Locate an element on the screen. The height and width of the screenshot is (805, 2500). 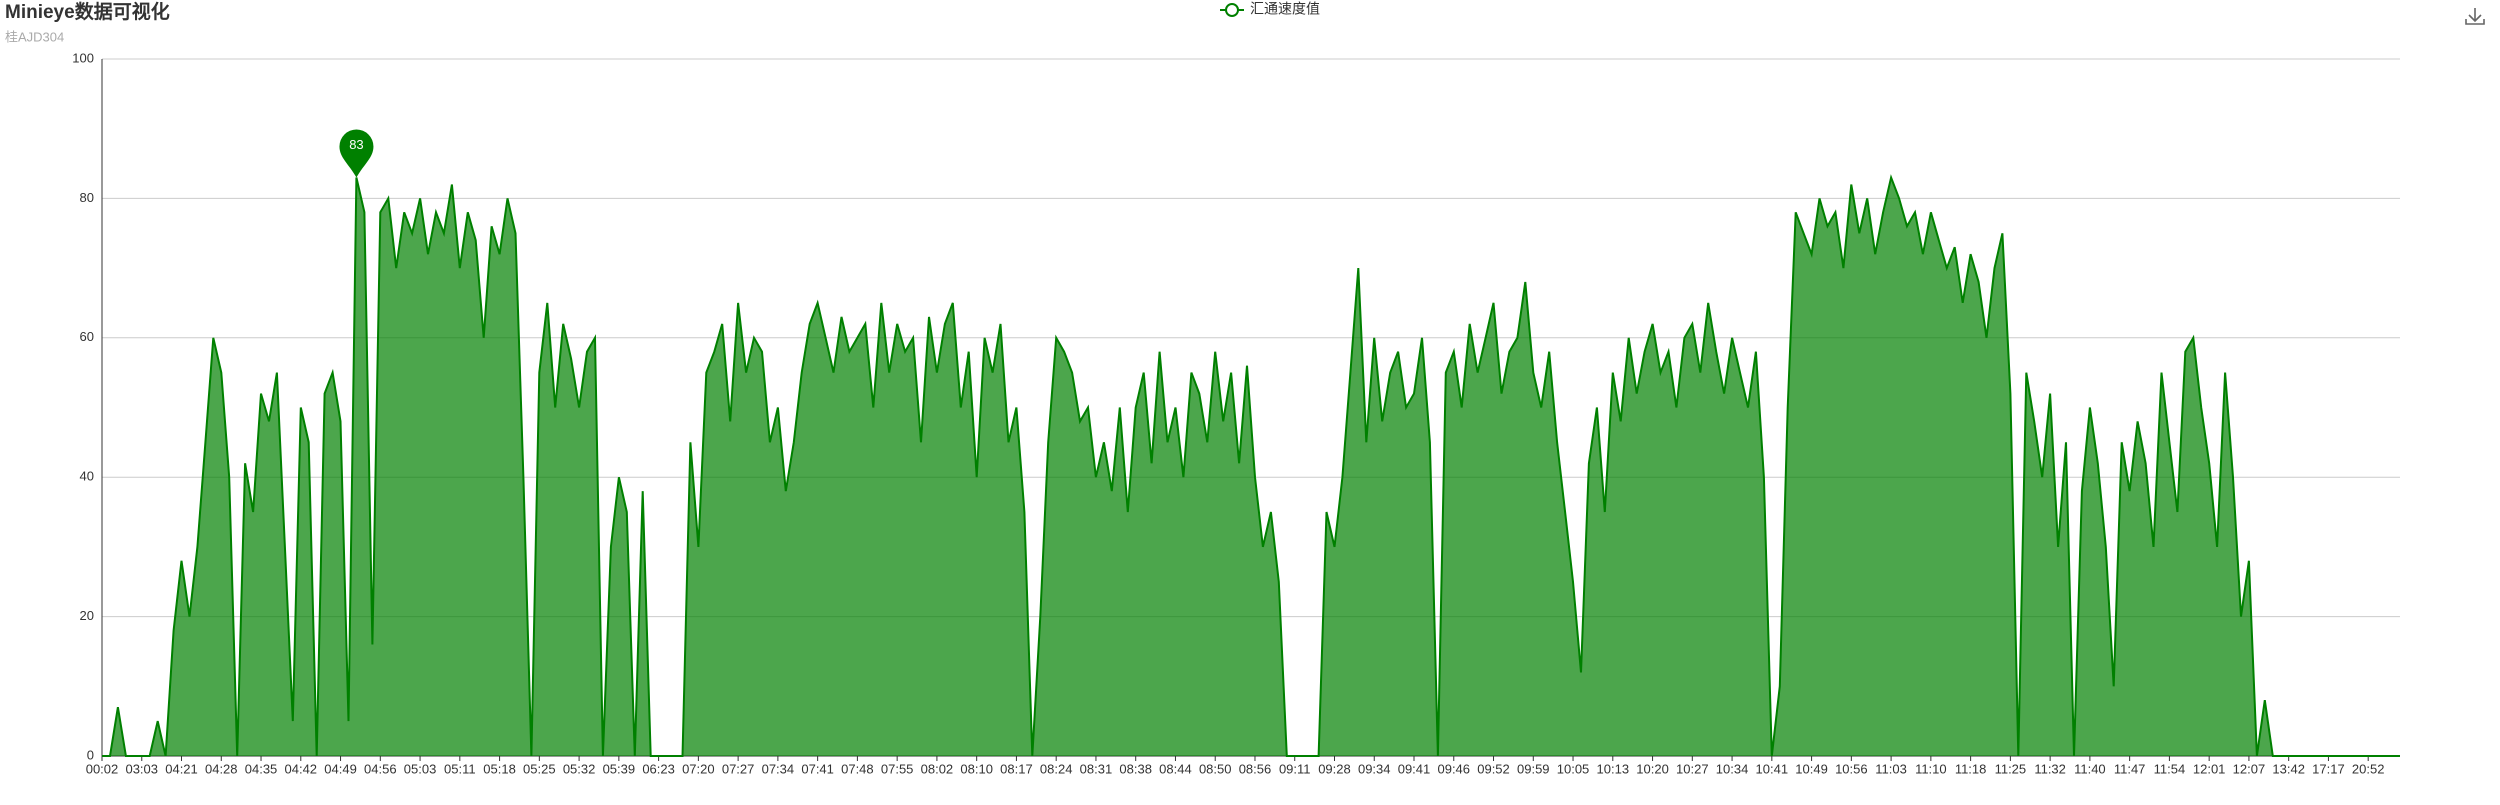
x-tick-label: 10:05 is located at coordinates (1573, 768).